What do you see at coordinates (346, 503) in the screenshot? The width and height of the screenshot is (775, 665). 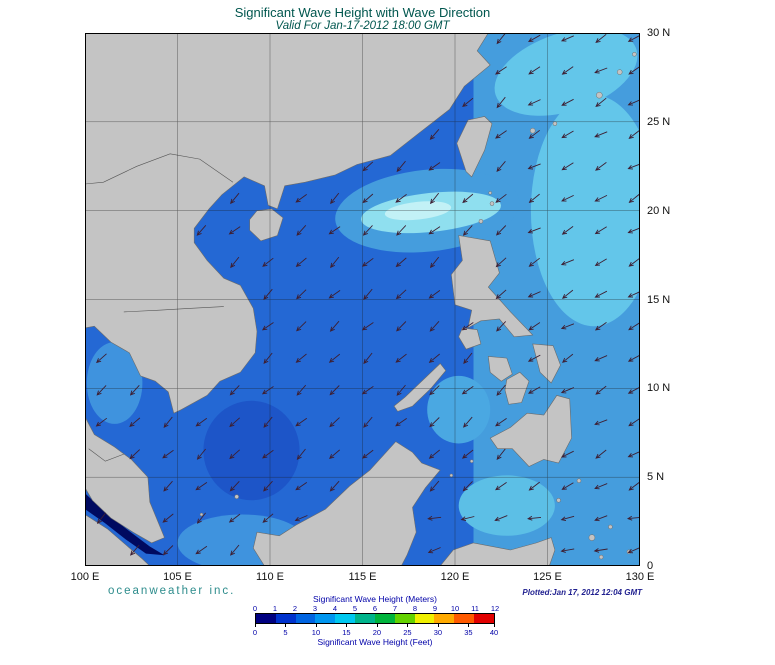 I see `land-borneo` at bounding box center [346, 503].